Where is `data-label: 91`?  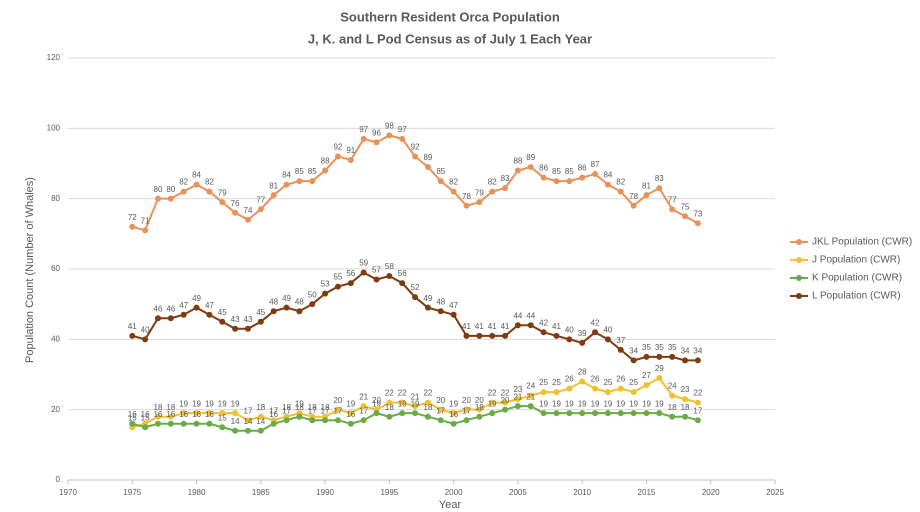
data-label: 91 is located at coordinates (350, 150).